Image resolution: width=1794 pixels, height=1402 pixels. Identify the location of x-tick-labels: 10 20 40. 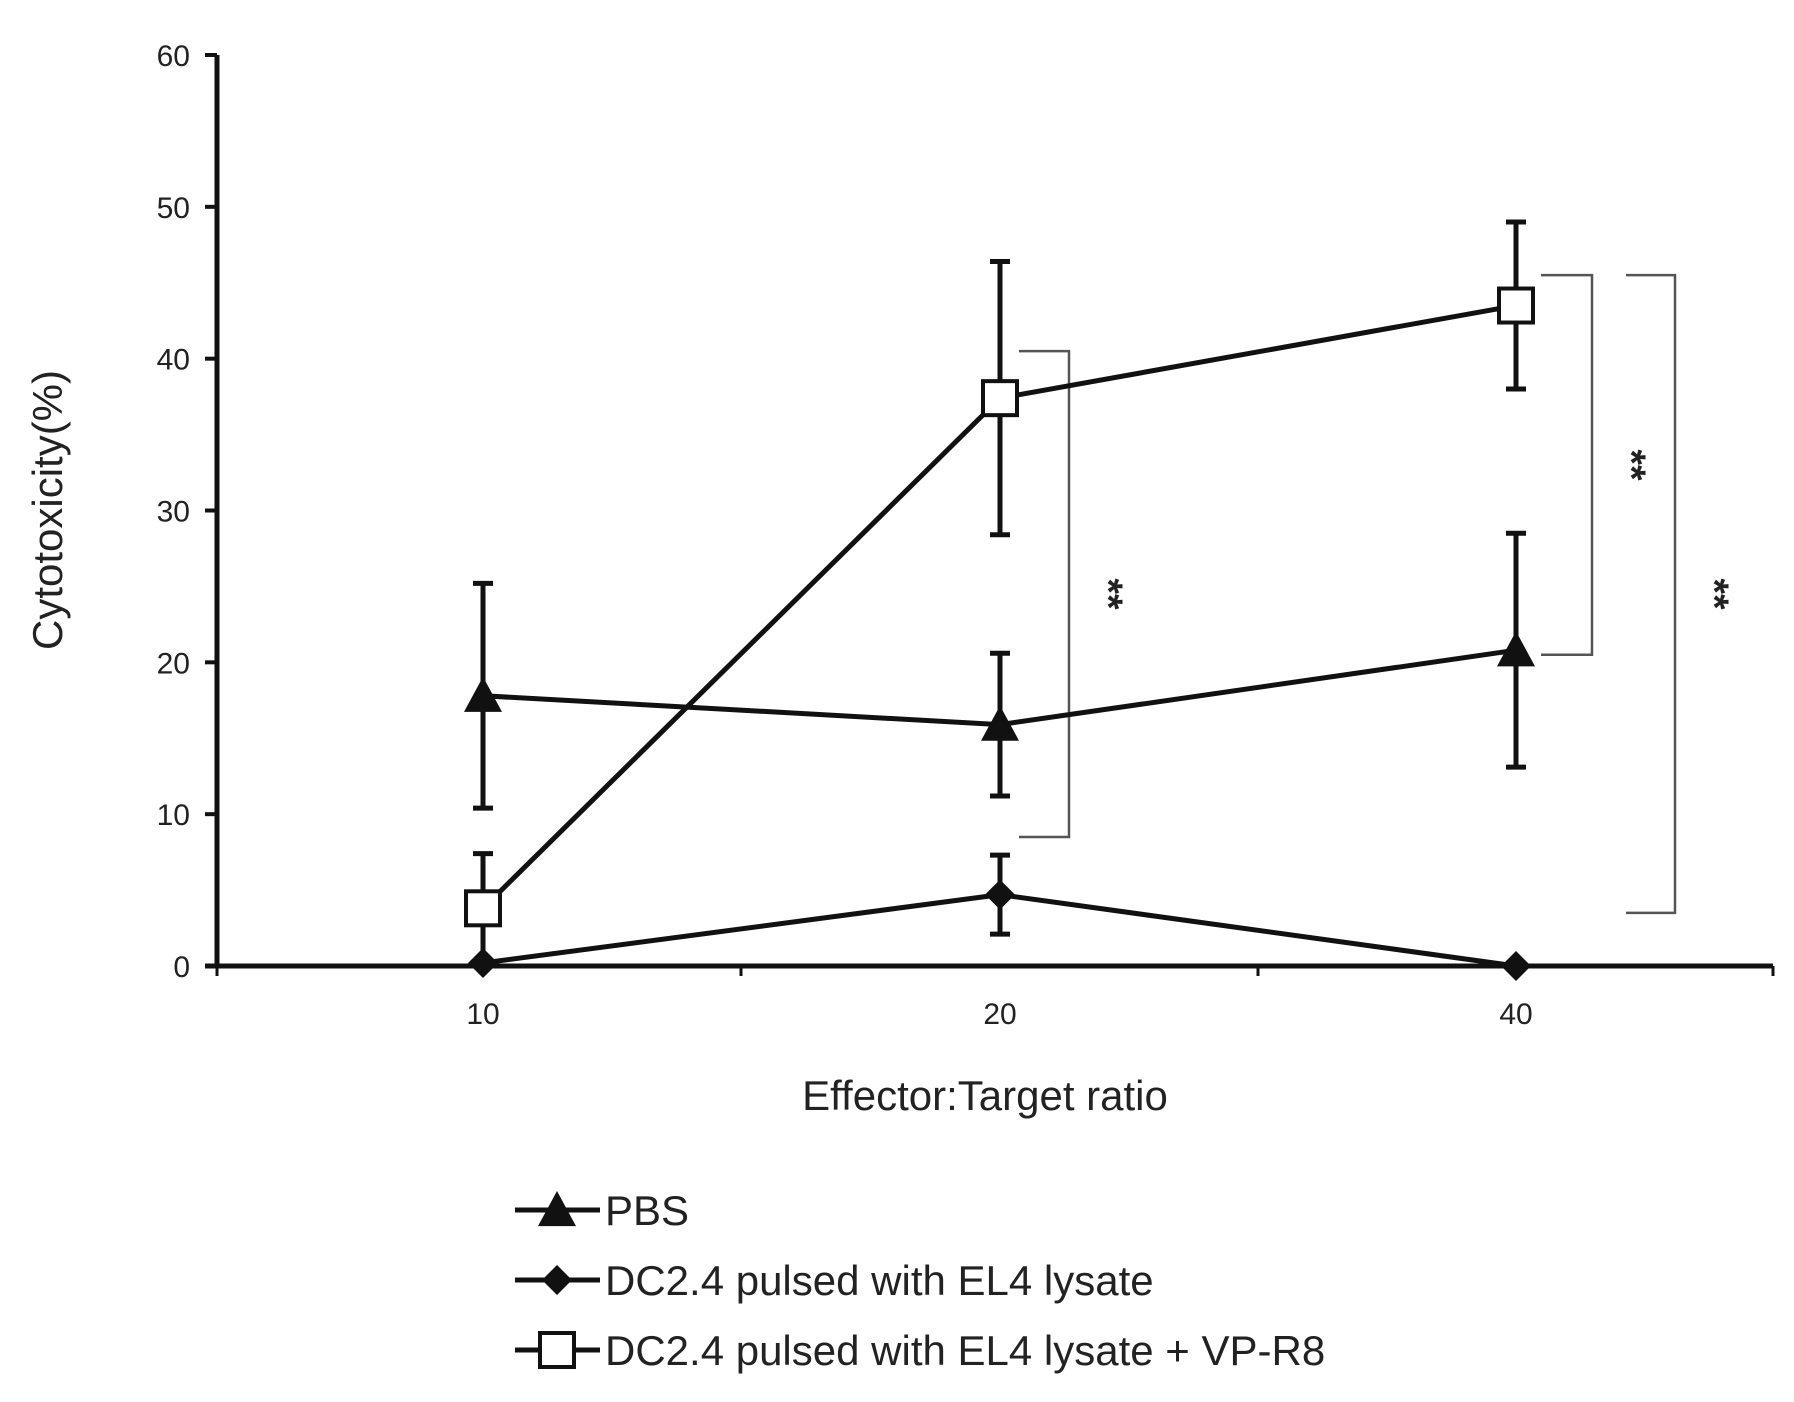
(999, 1014).